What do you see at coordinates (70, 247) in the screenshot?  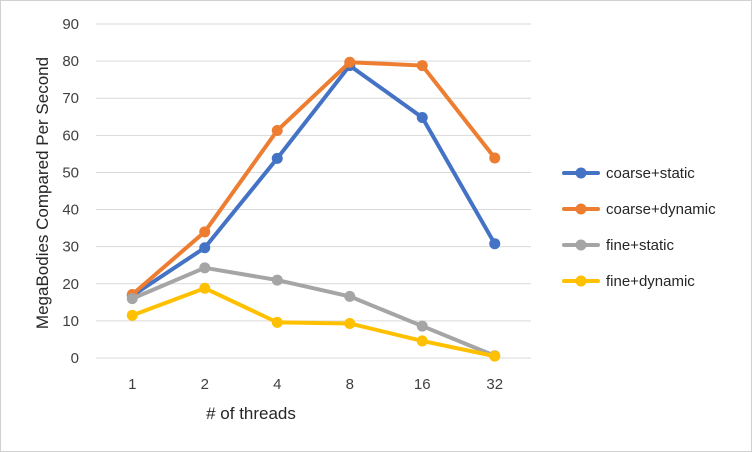 I see `y-tick-label: 30` at bounding box center [70, 247].